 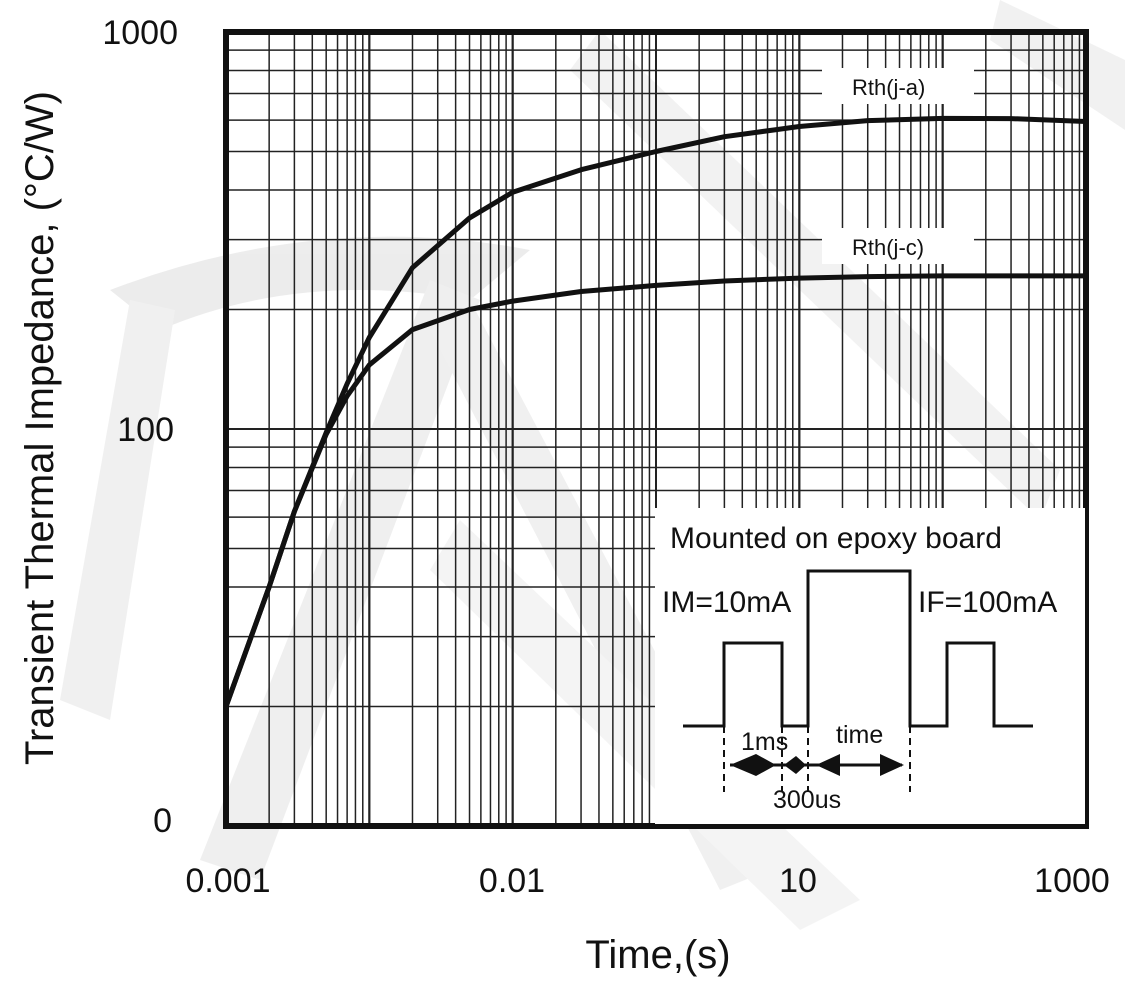 What do you see at coordinates (162, 821) in the screenshot?
I see `y-tick-label: 0` at bounding box center [162, 821].